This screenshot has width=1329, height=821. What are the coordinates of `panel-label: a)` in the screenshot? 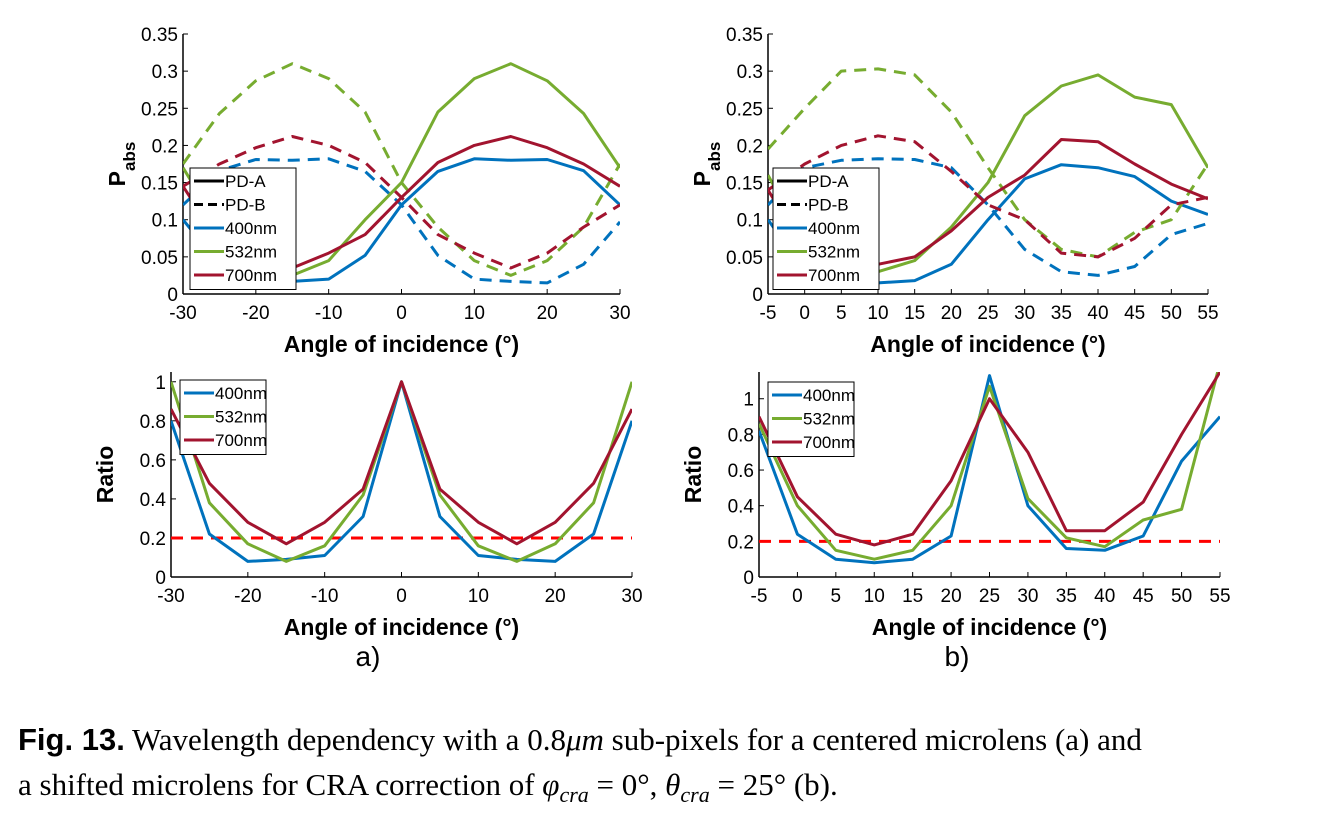 It's located at (368, 656).